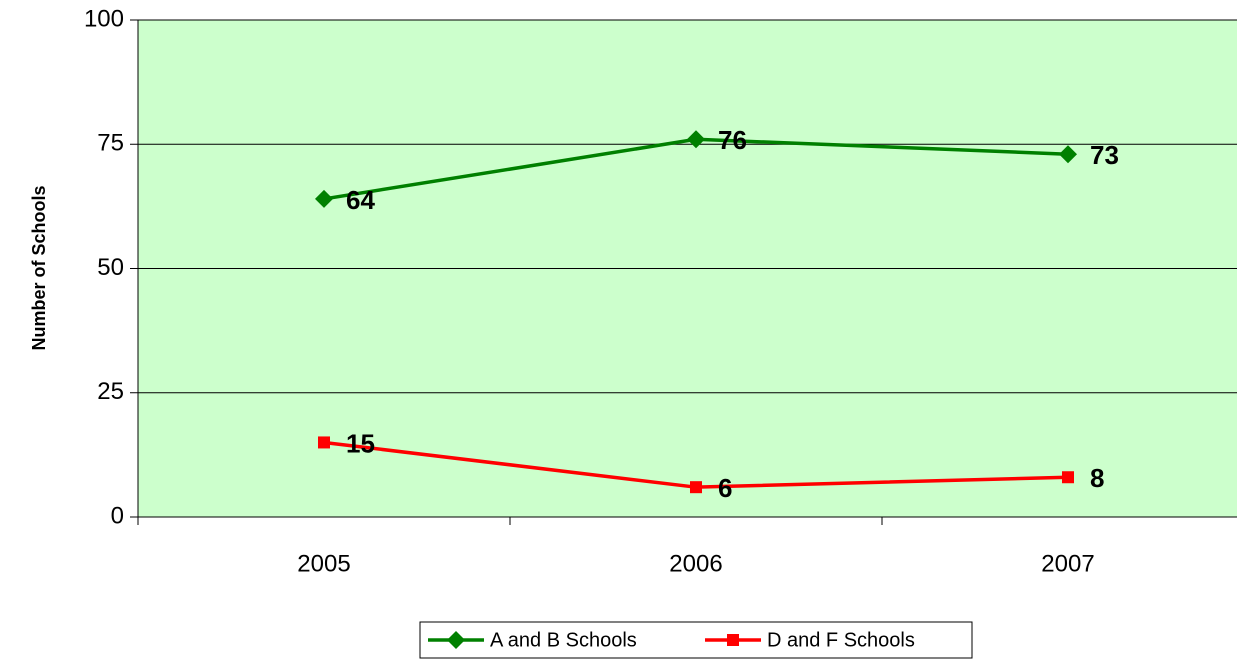  What do you see at coordinates (323, 563) in the screenshot?
I see `x-tick-label: 2005` at bounding box center [323, 563].